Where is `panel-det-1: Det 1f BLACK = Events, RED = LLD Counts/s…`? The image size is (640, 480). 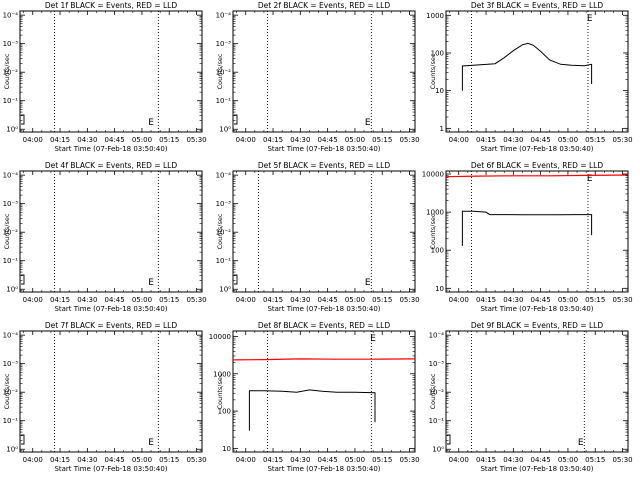
panel-det-1: Det 1f BLACK = Events, RED = LLD Counts/s… is located at coordinates (105, 77).